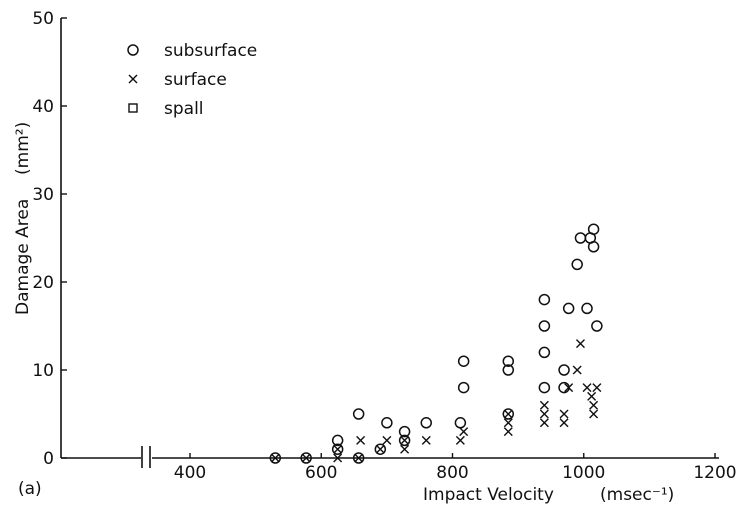  What do you see at coordinates (195, 80) in the screenshot?
I see `legend-label-surface: surface` at bounding box center [195, 80].